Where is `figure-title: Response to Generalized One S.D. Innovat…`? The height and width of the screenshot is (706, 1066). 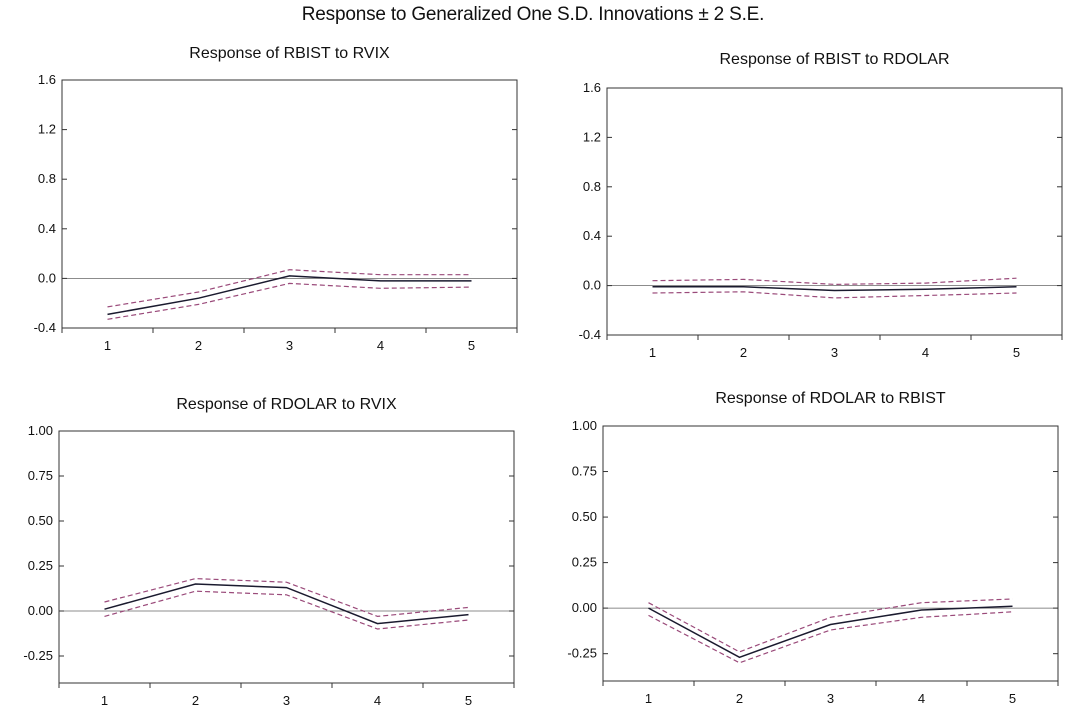 figure-title: Response to Generalized One S.D. Innovat… is located at coordinates (533, 14).